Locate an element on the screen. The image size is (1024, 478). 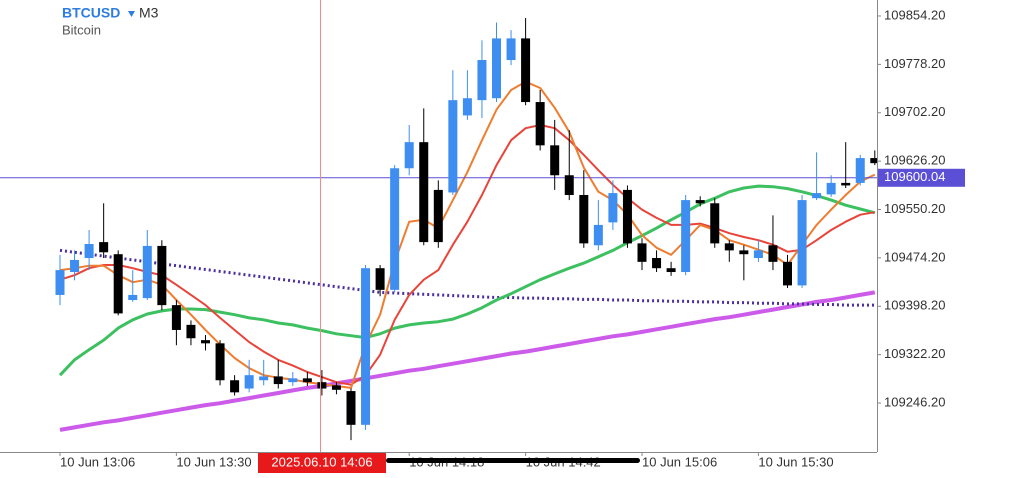
last-price-label: 109600.04 is located at coordinates (914, 176).